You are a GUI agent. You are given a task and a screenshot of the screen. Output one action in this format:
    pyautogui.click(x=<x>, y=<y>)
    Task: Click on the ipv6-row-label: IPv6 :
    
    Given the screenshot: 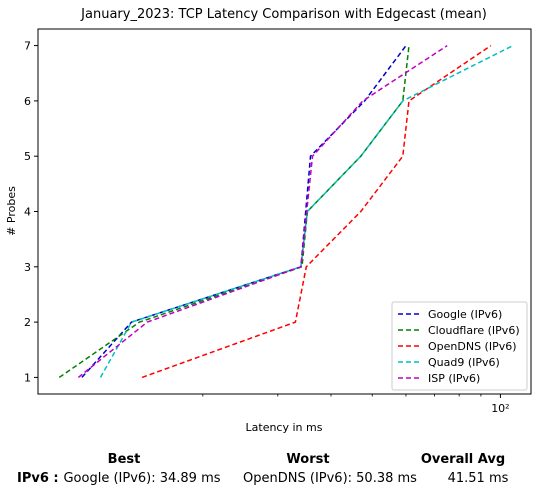 What is the action you would take?
    pyautogui.click(x=38, y=478)
    